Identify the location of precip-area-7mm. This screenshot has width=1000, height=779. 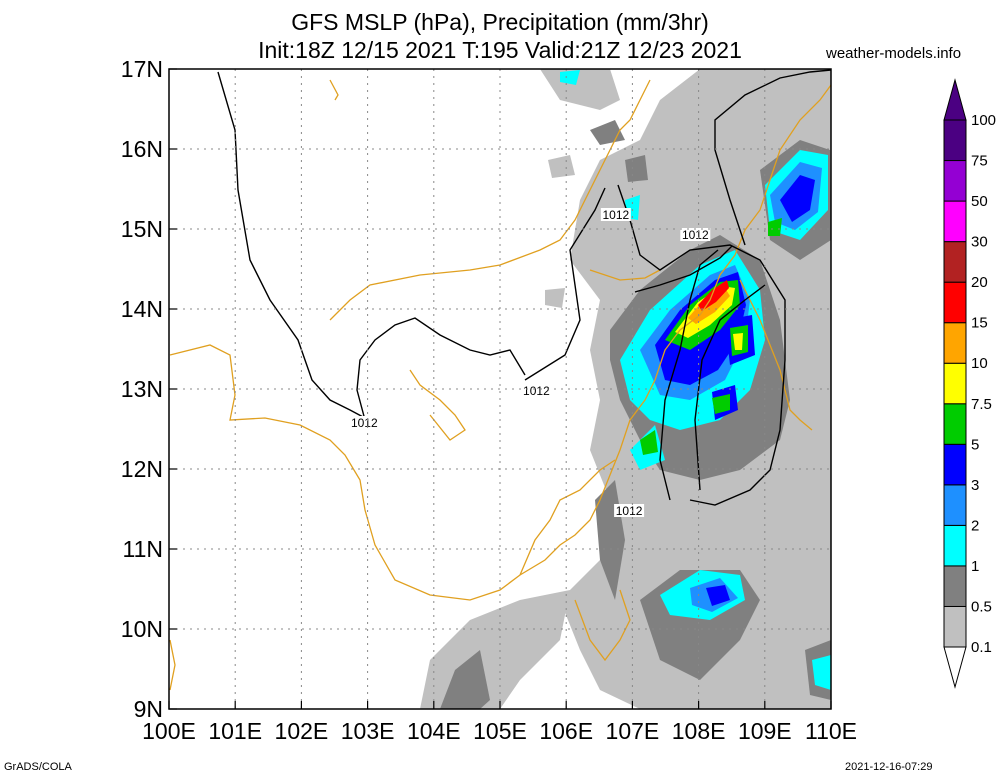
(738, 341).